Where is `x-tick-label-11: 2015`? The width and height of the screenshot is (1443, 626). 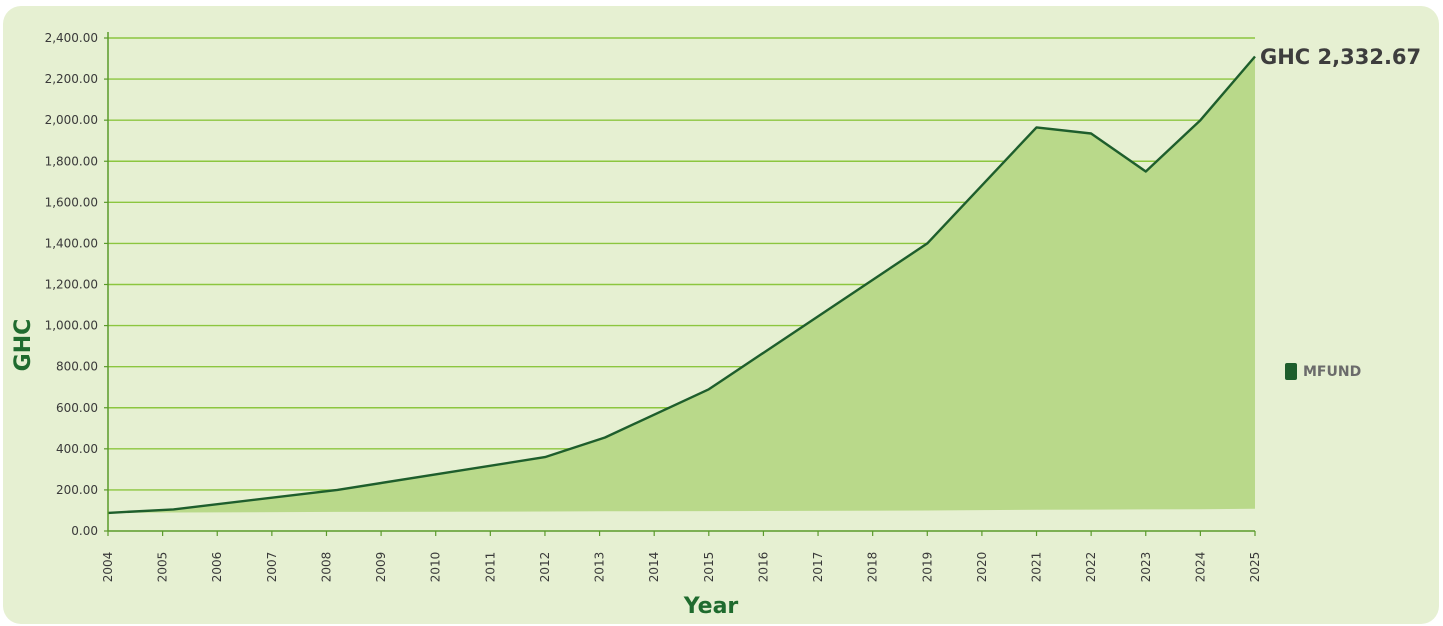 x-tick-label-11: 2015 is located at coordinates (709, 567).